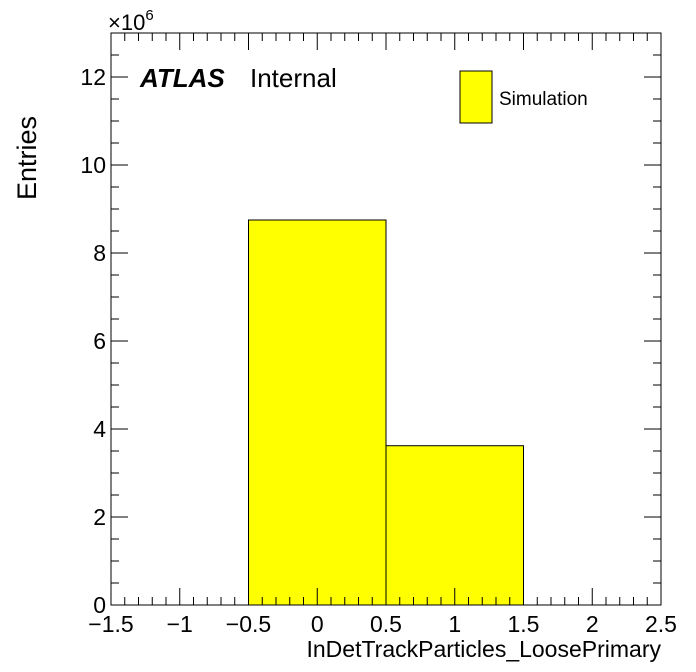 Image resolution: width=696 pixels, height=672 pixels. Describe the element at coordinates (180, 624) in the screenshot. I see `x-tick-label: −1` at that location.